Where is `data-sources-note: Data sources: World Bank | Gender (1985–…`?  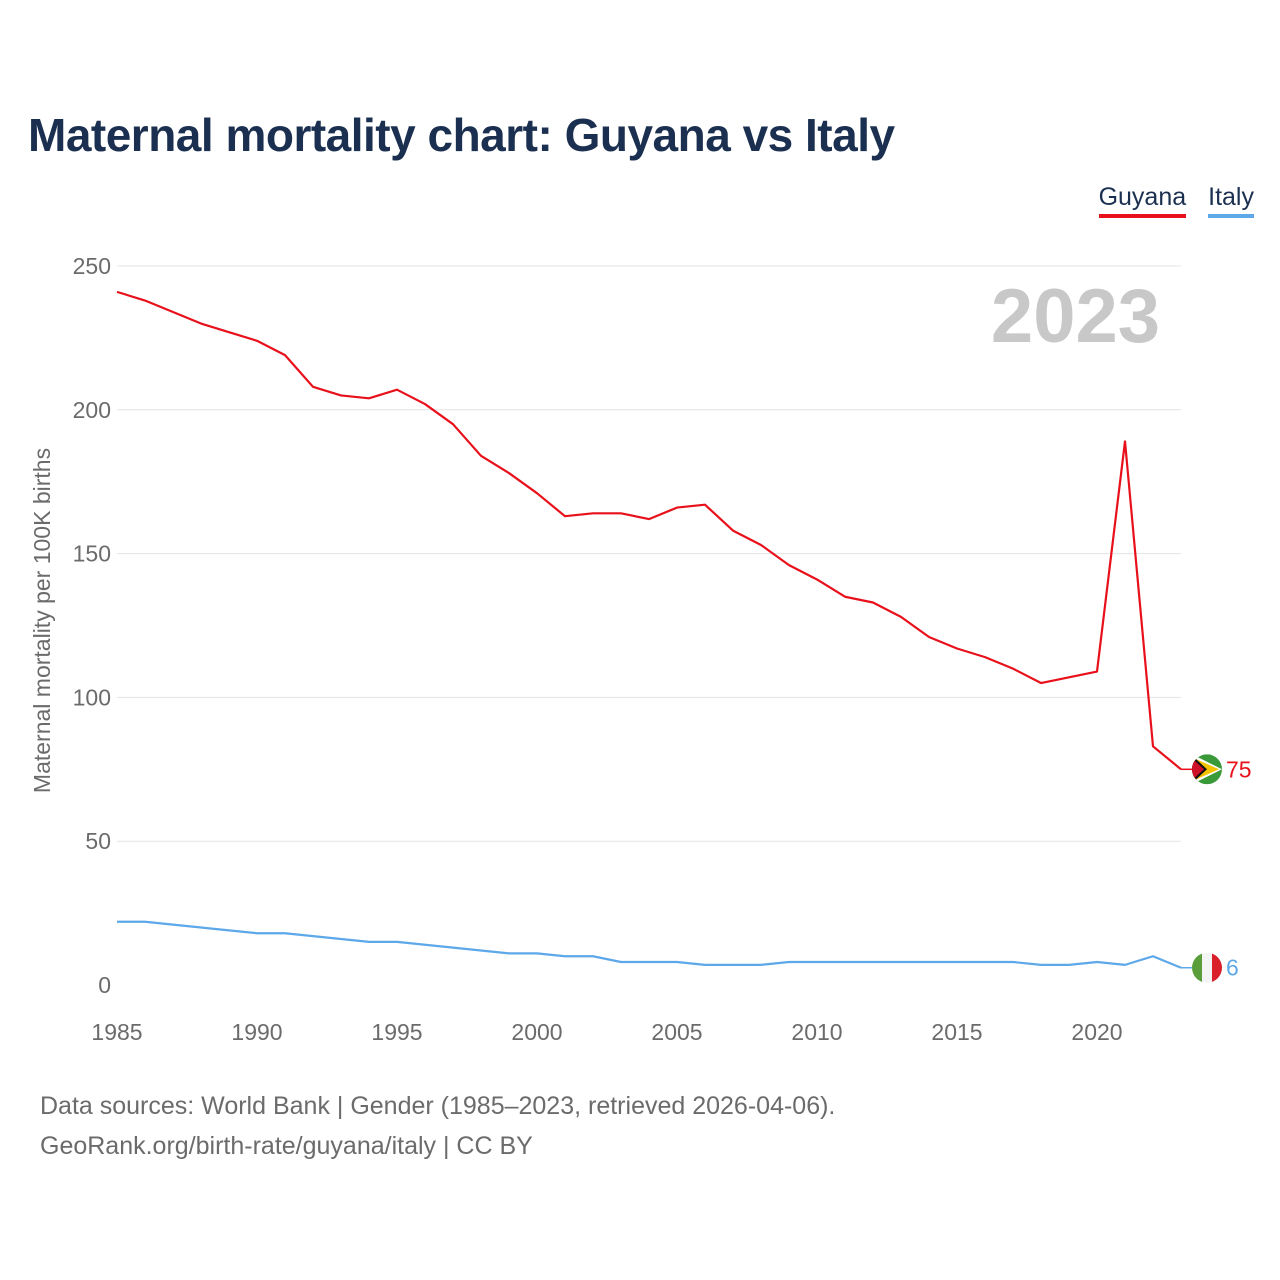 data-sources-note: Data sources: World Bank | Gender (1985–… is located at coordinates (438, 1106).